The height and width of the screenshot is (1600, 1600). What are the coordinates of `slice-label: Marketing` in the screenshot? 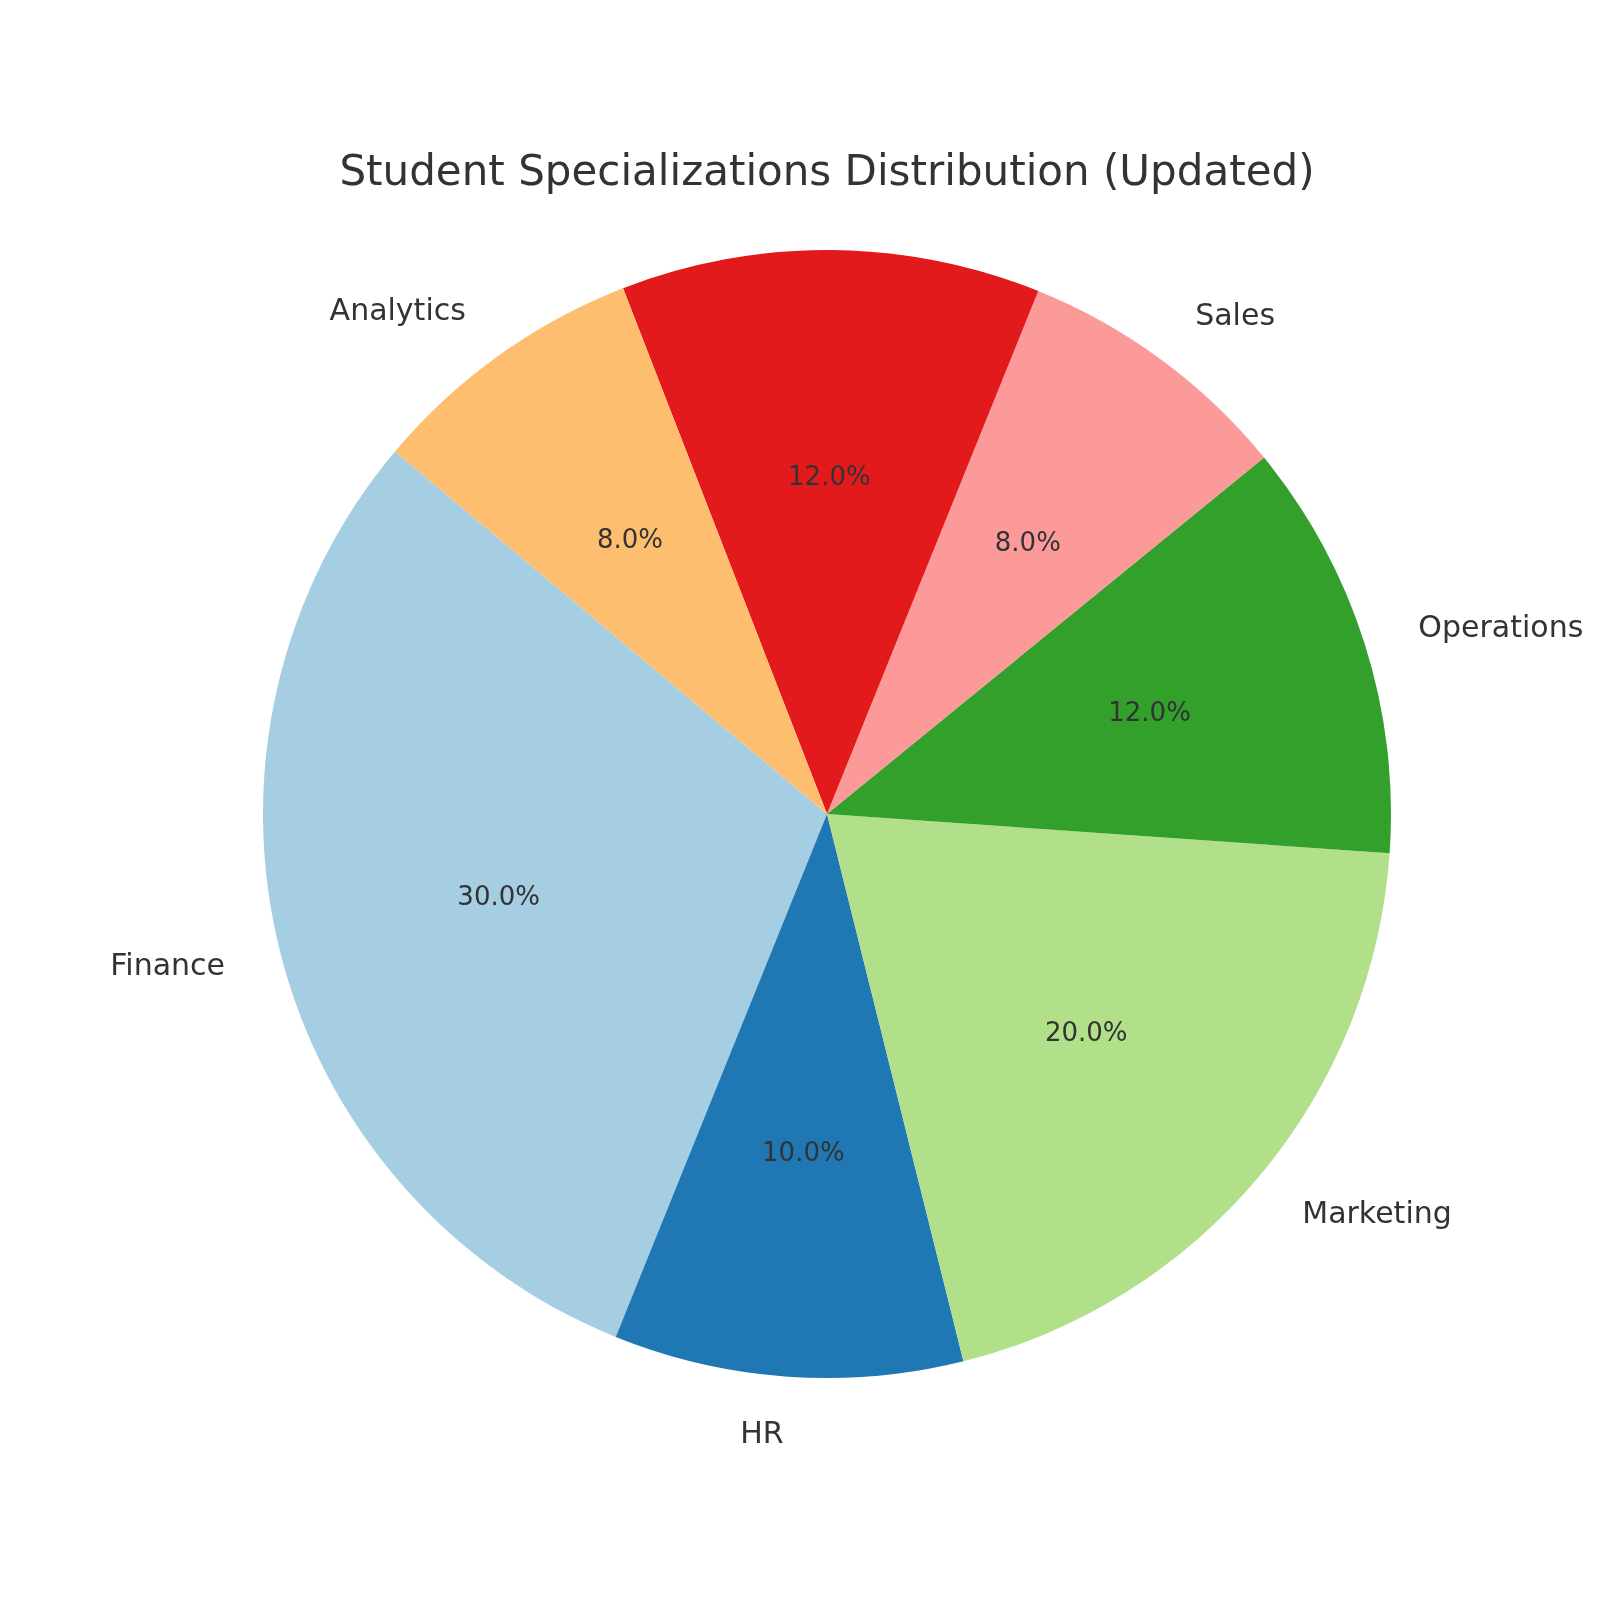 It's located at (1377, 1213).